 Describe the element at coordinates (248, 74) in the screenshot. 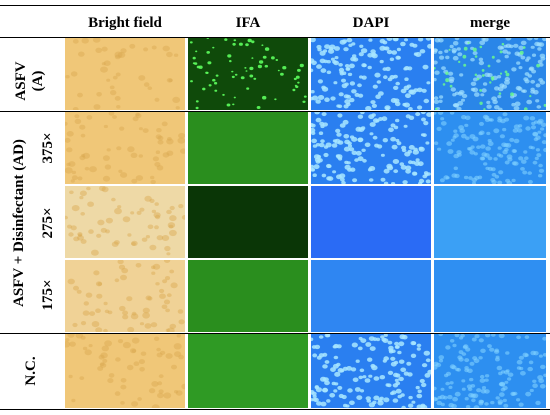

I see `micrograph-asfv-ifa` at that location.